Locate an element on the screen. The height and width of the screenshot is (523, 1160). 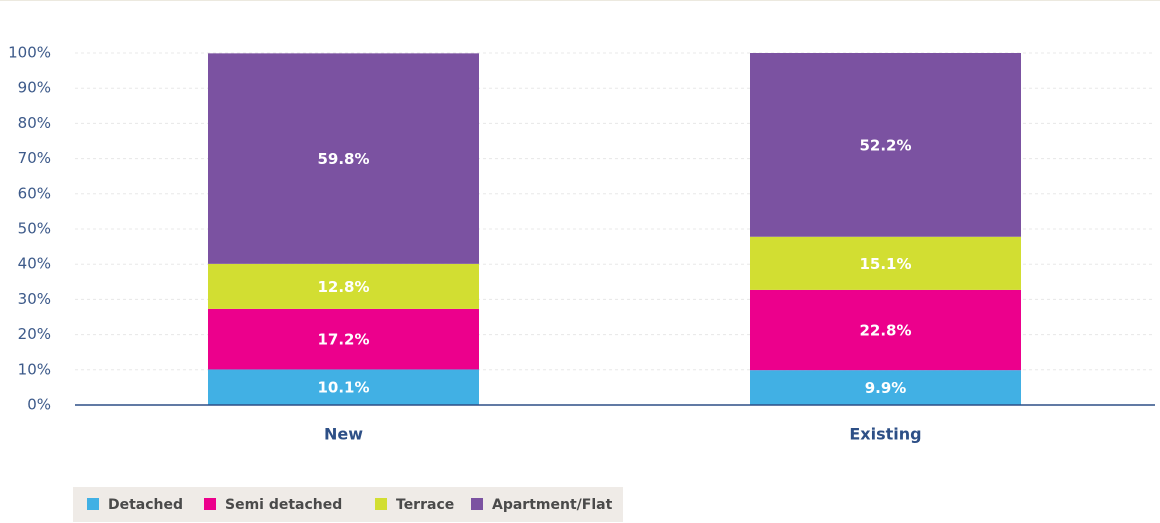
data-label: 22.8% is located at coordinates (885, 331).